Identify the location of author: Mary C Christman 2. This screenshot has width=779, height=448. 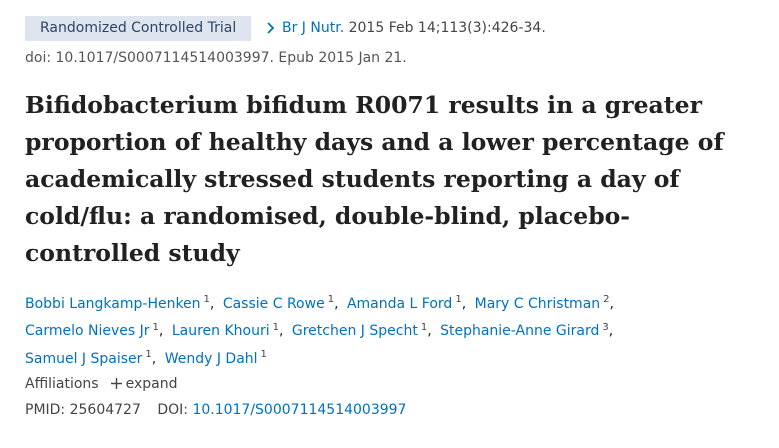
(546, 303).